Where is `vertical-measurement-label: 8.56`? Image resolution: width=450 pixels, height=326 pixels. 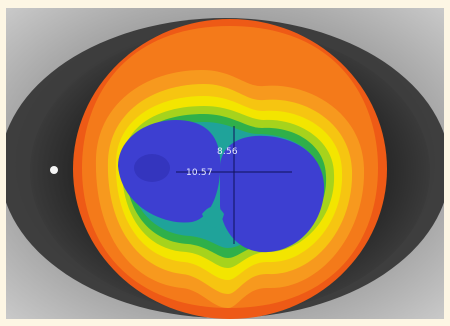
vertical-measurement-label: 8.56 is located at coordinates (227, 152).